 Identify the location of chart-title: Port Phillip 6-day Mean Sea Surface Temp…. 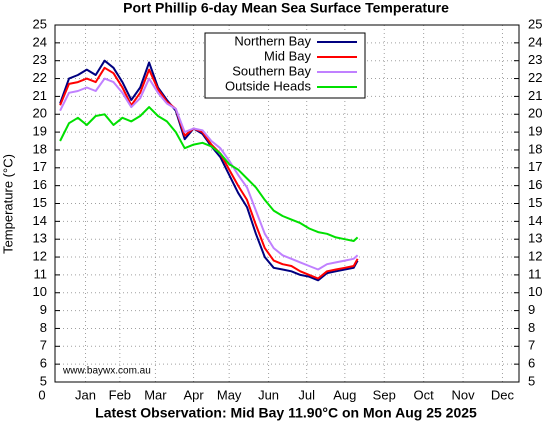
(286, 8).